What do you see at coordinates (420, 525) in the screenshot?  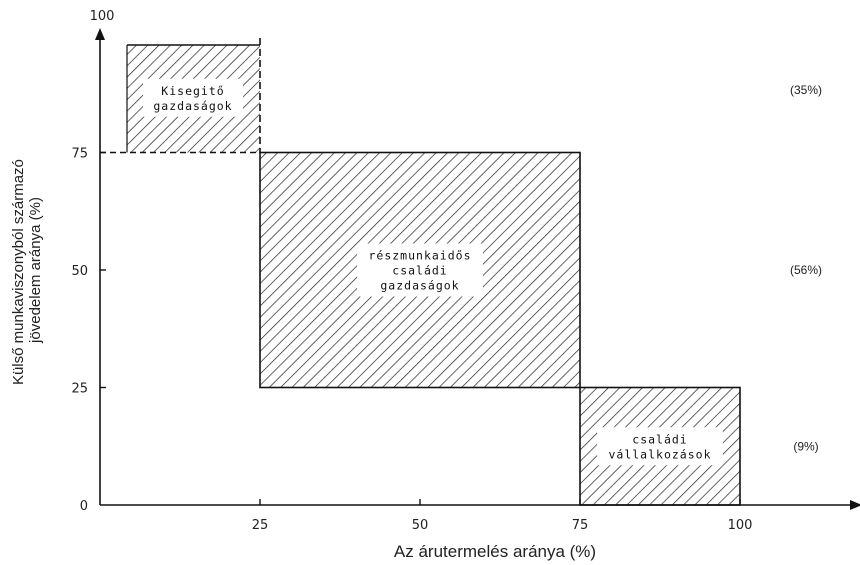 I see `x-tick-label: 50` at bounding box center [420, 525].